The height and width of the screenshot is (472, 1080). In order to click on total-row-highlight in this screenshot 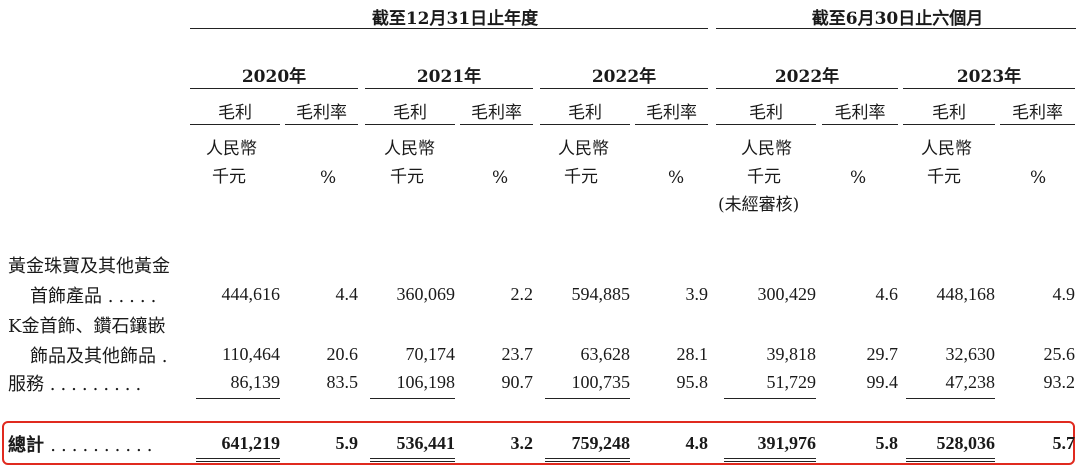, I will do `click(538, 443)`.